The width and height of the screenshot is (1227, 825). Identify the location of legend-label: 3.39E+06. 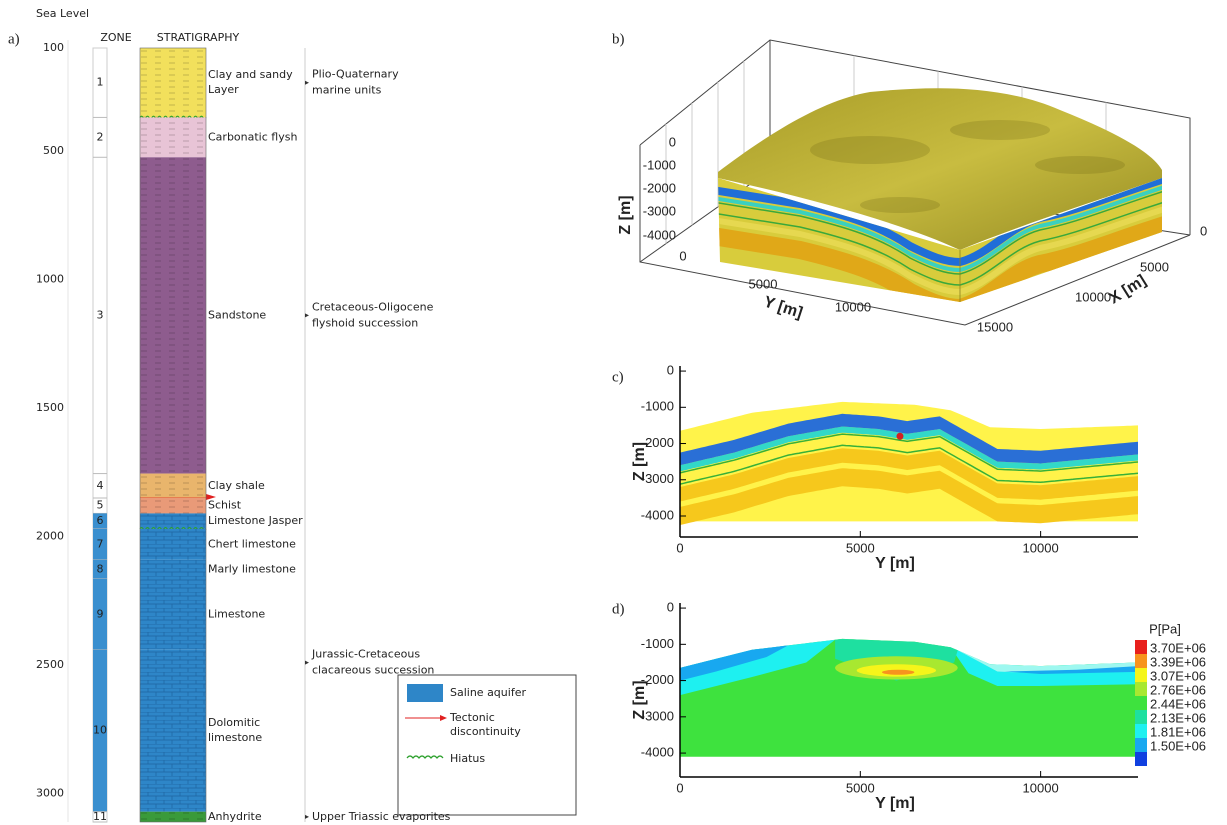
(1178, 661).